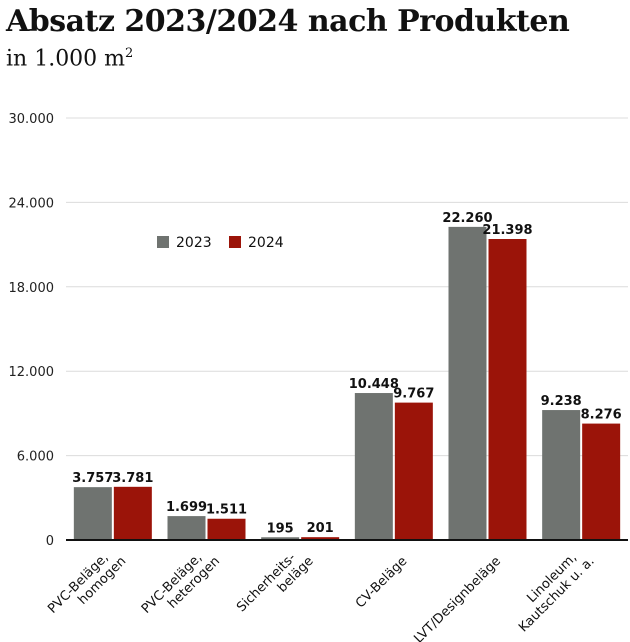 This screenshot has width=630, height=642. What do you see at coordinates (320, 528) in the screenshot?
I see `data-label: 201` at bounding box center [320, 528].